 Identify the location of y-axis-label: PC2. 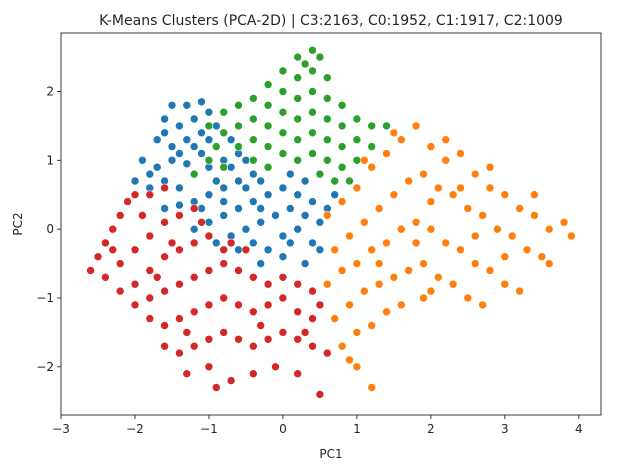
(18, 223).